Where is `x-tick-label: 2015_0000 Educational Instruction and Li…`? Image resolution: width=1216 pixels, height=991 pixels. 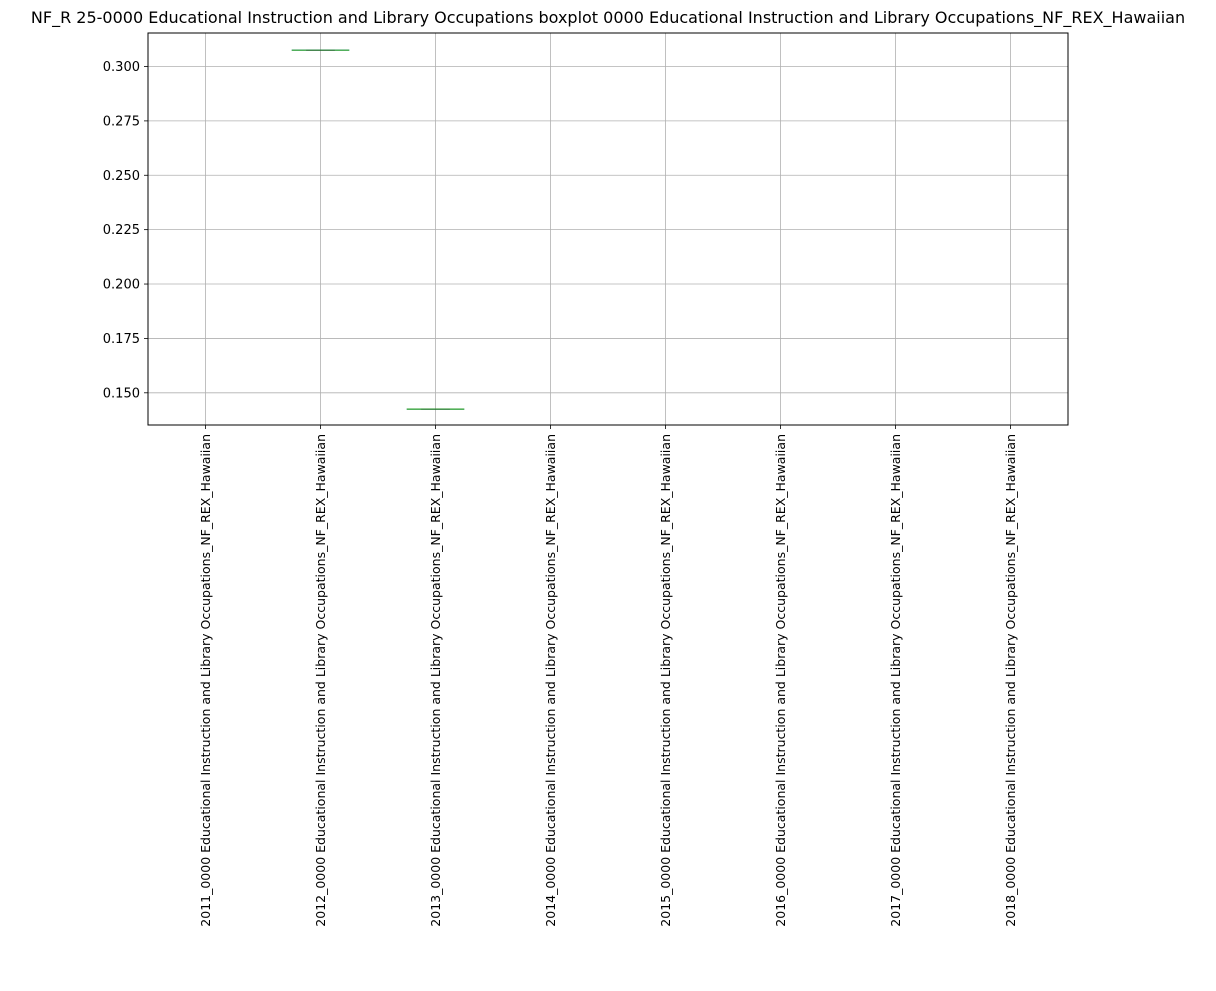 x-tick-label: 2015_0000 Educational Instruction and Li… is located at coordinates (665, 680).